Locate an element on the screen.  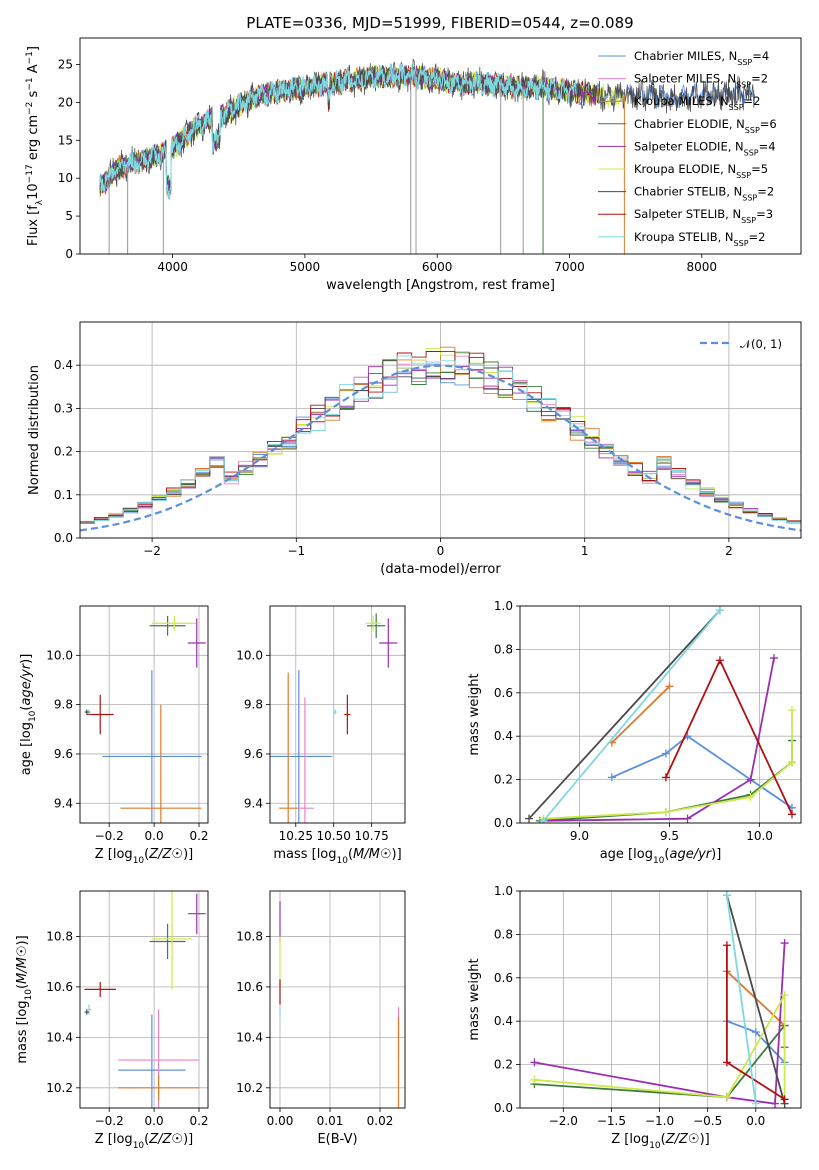
plot-area-mass-weight-vs-Z is located at coordinates (659, 999).